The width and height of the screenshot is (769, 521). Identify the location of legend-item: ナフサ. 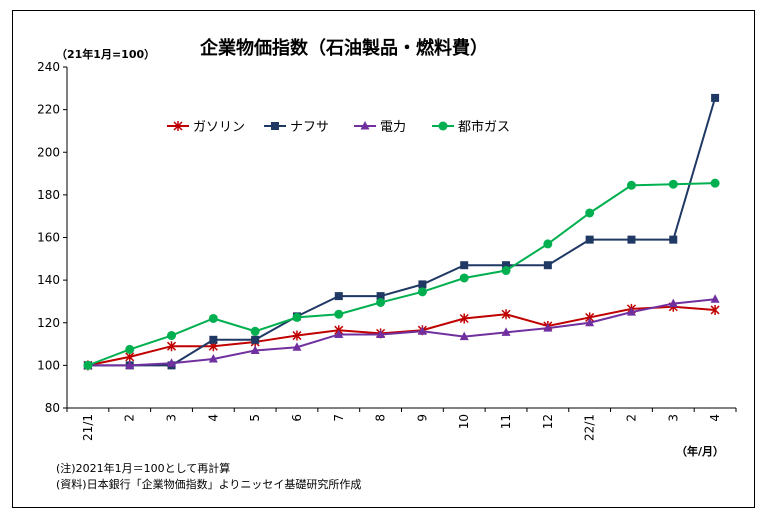
(296, 127).